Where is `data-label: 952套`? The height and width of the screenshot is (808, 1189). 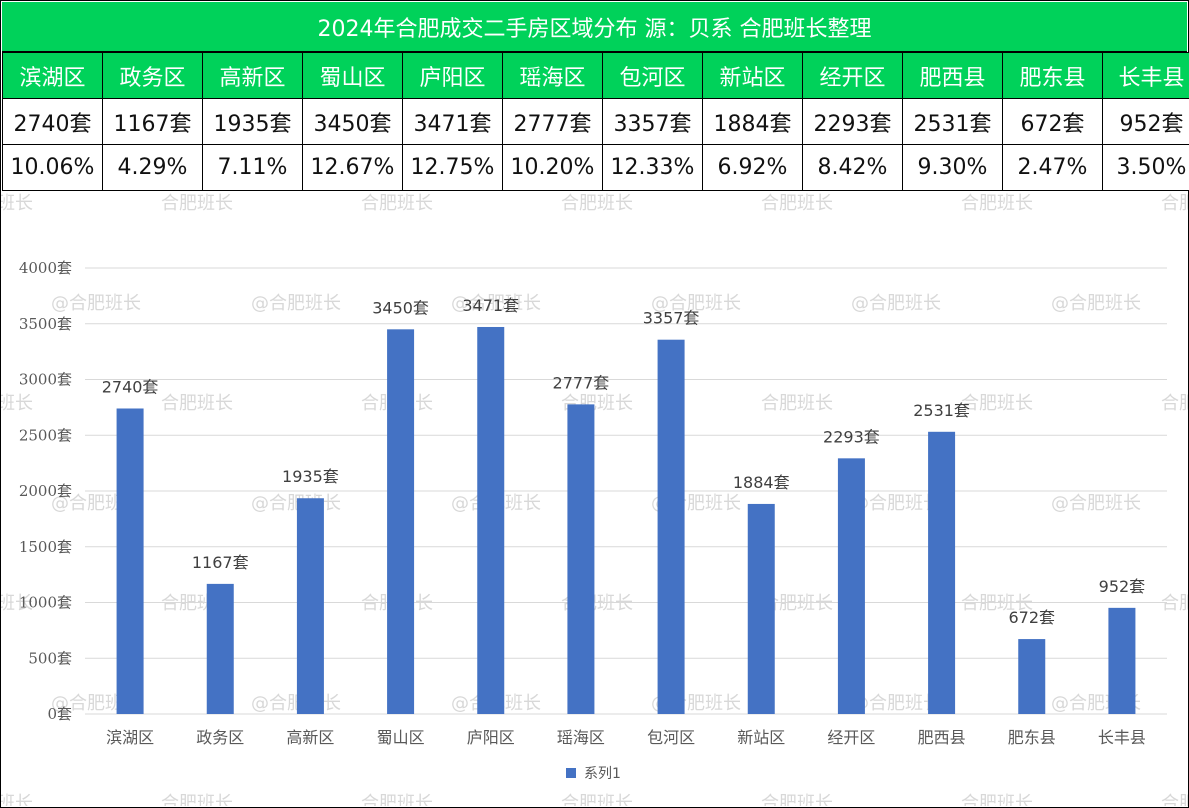 data-label: 952套 is located at coordinates (1122, 586).